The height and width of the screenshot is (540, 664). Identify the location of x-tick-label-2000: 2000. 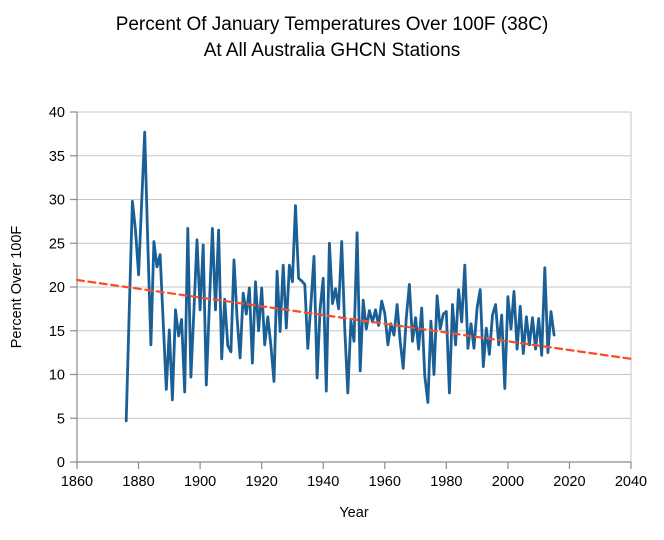
(508, 482).